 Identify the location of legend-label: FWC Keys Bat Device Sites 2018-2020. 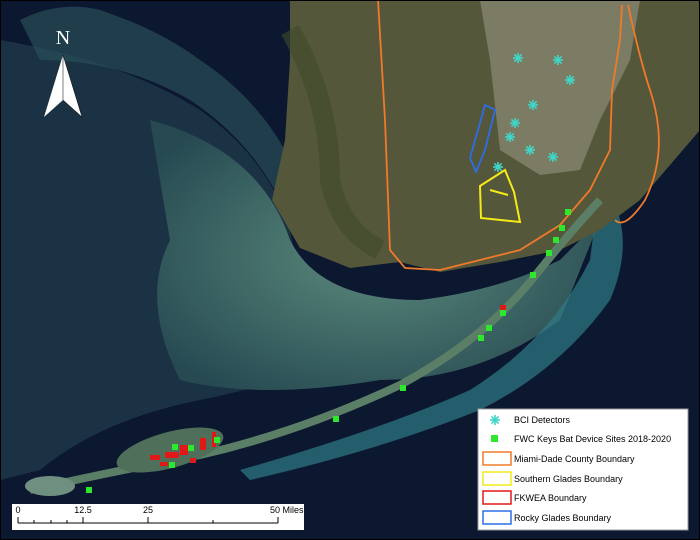
(592, 439).